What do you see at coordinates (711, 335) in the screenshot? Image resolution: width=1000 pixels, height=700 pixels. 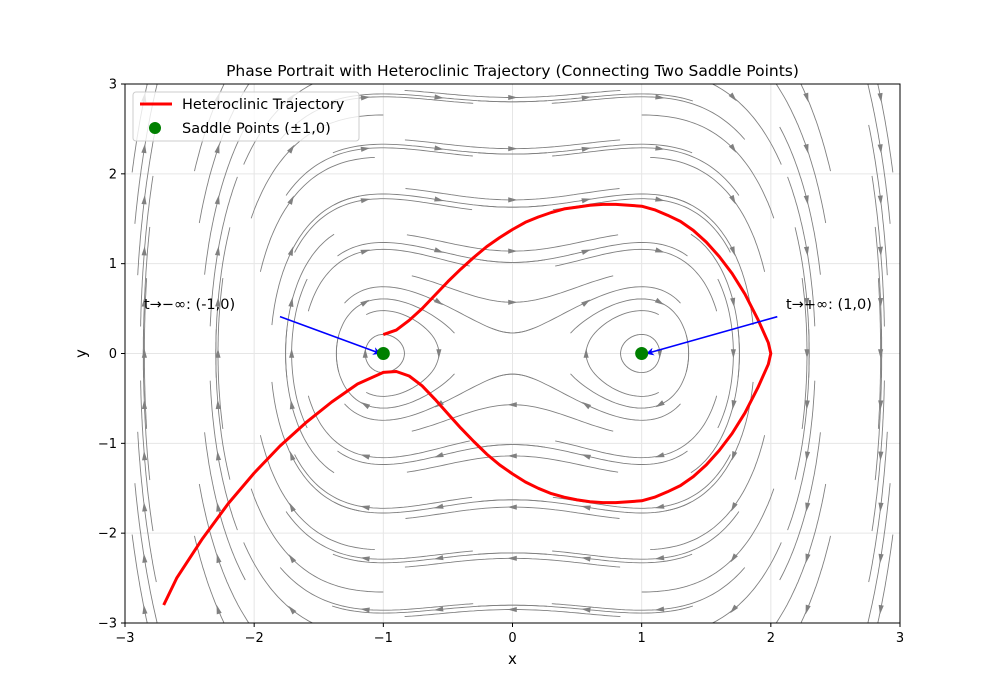 I see `annotation-arrow` at bounding box center [711, 335].